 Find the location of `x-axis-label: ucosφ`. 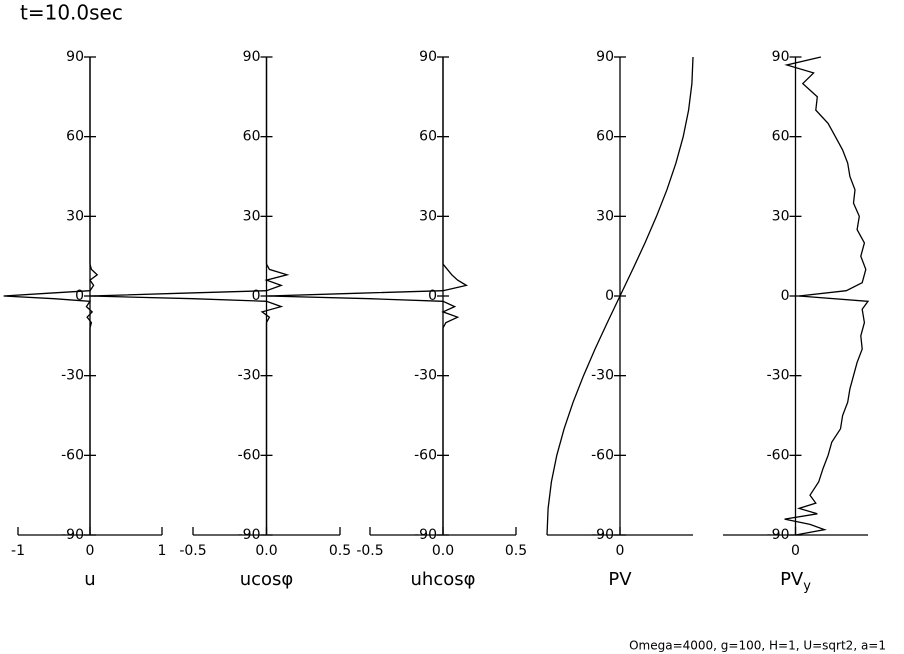

x-axis-label: ucosφ is located at coordinates (267, 579).